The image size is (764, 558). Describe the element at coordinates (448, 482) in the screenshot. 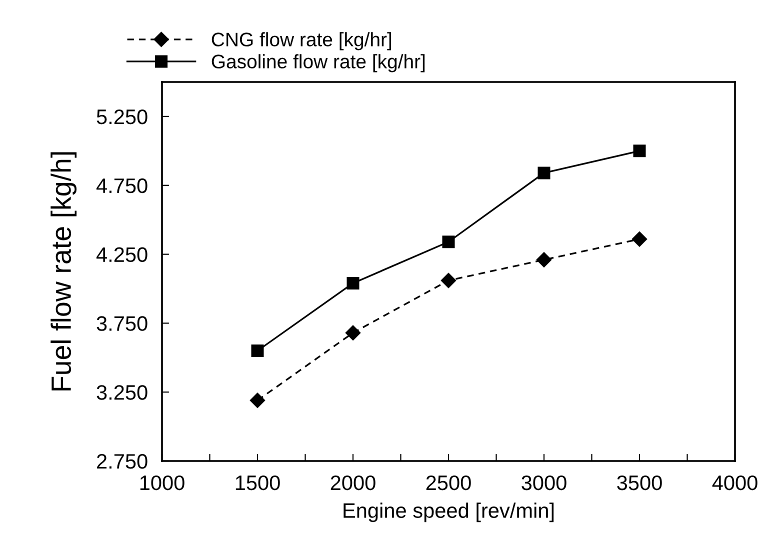

I see `x-tick-label: 2500` at that location.